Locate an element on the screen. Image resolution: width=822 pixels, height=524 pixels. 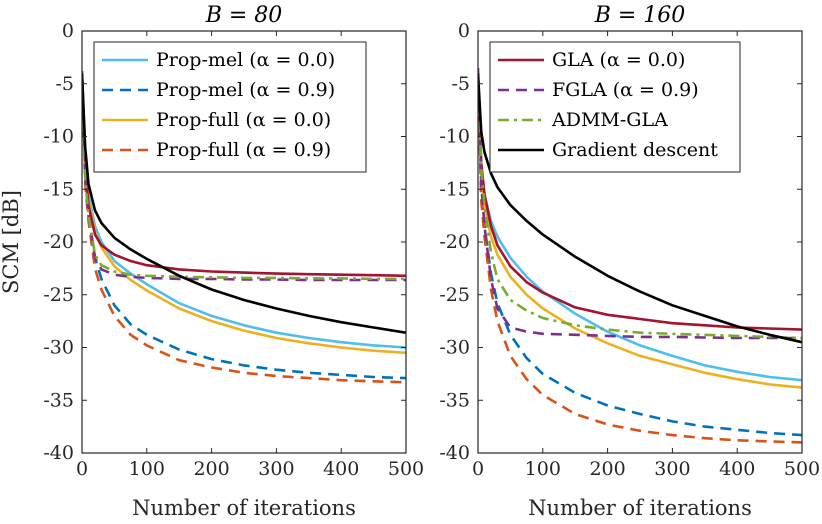
legend-label: Prop-mel (α = 0.0) is located at coordinates (245, 60).